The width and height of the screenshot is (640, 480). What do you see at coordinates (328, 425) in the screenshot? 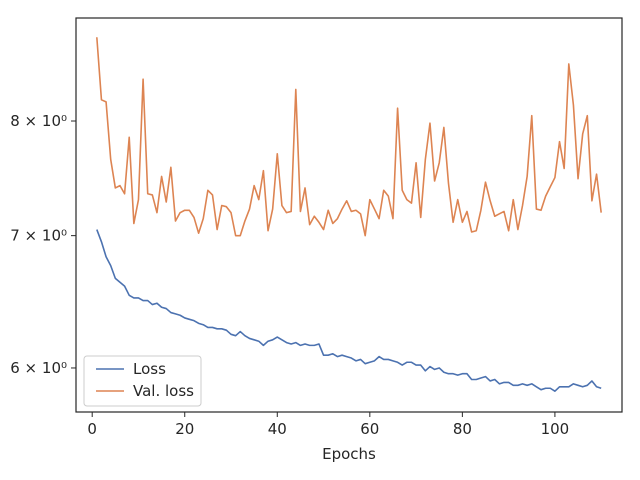
I see `x-axis-ticks: 0 20 40 60 80 100` at bounding box center [328, 425].